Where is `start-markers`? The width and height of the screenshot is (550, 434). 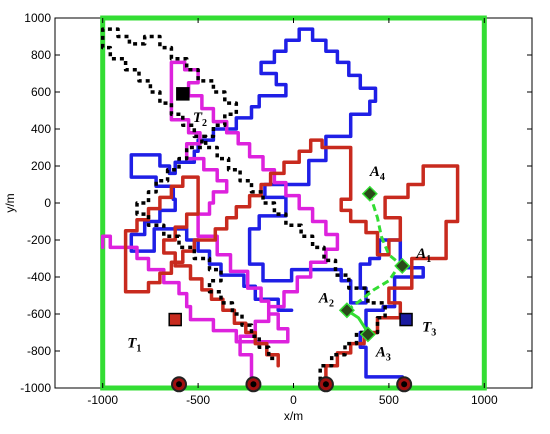
start-markers is located at coordinates (292, 384).